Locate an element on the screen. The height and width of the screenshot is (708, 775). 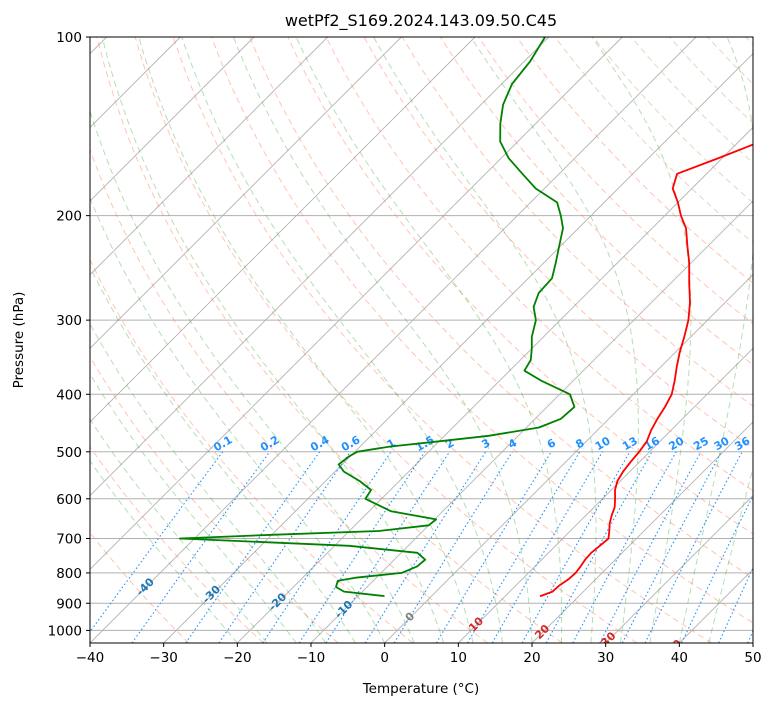
x-tick-label: 0 is located at coordinates (384, 658).